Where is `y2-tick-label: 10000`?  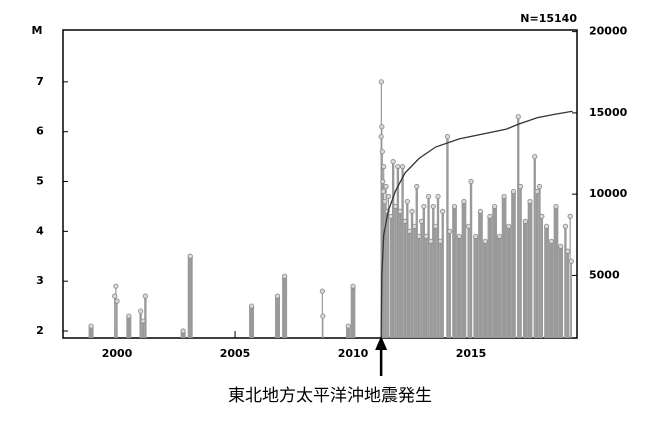
y2-tick-label: 10000 is located at coordinates (608, 193).